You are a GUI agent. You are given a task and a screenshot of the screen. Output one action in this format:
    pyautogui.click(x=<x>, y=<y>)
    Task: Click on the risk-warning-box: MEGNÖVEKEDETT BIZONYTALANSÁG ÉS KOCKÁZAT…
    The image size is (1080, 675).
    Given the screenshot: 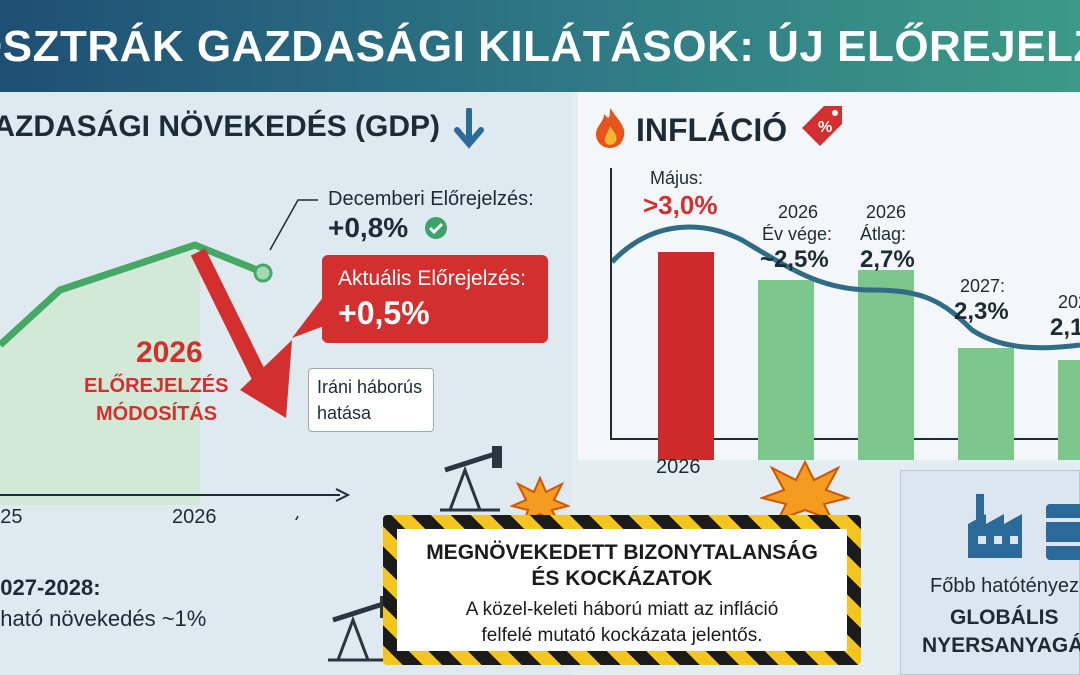 What is the action you would take?
    pyautogui.click(x=622, y=590)
    